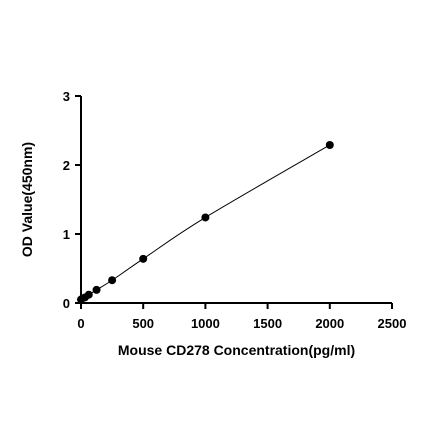  I want to click on x-tick-label: 500, so click(143, 323).